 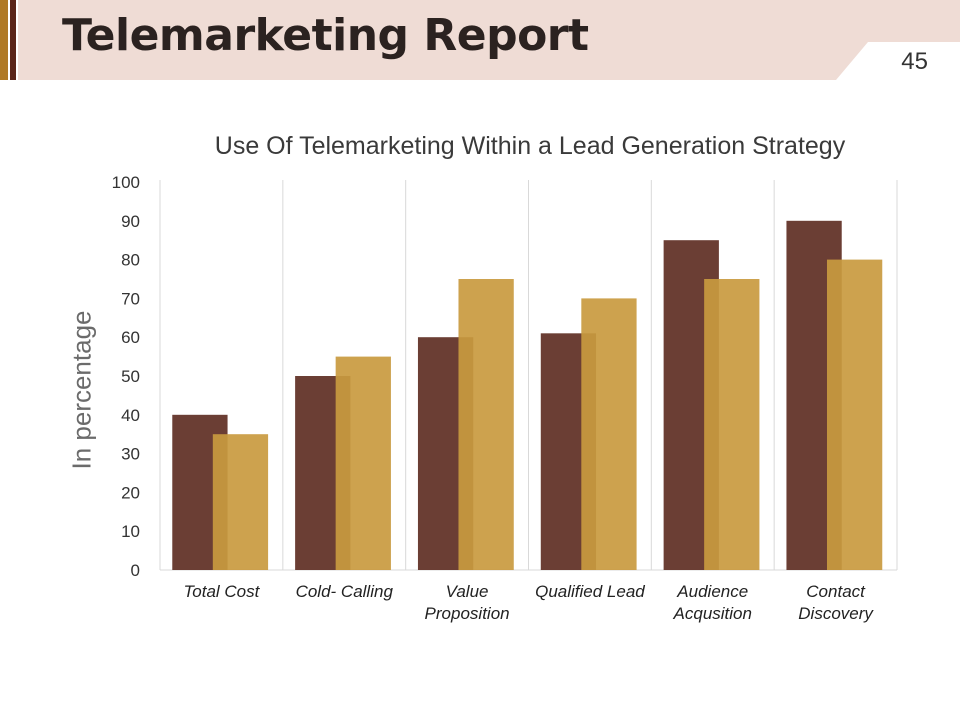 I want to click on x-category-label-line: Total Cost, so click(x=221, y=591).